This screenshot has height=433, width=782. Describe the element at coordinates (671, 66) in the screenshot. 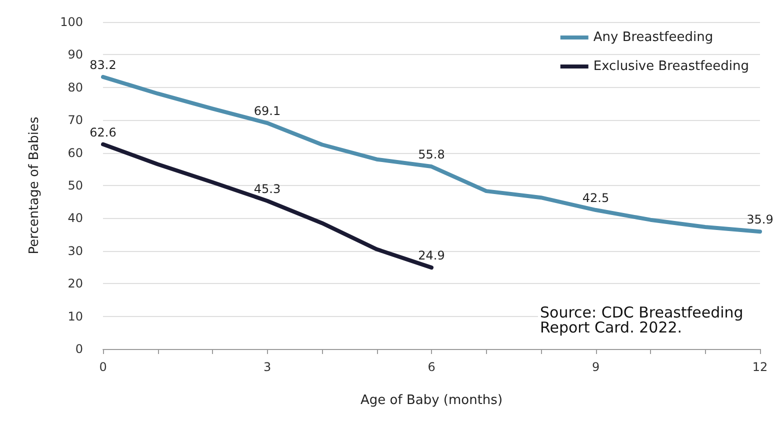

I see `legend-label: Exclusive Breastfeeding` at that location.